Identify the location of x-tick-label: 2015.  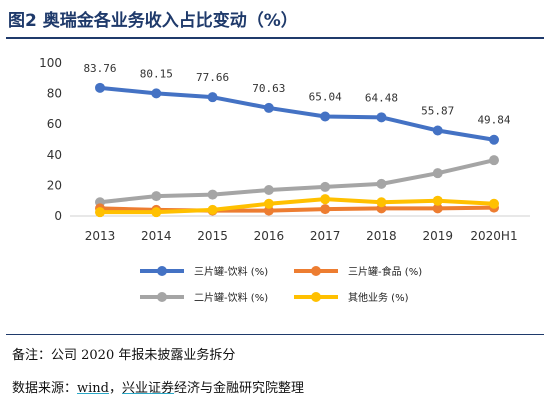
(212, 236).